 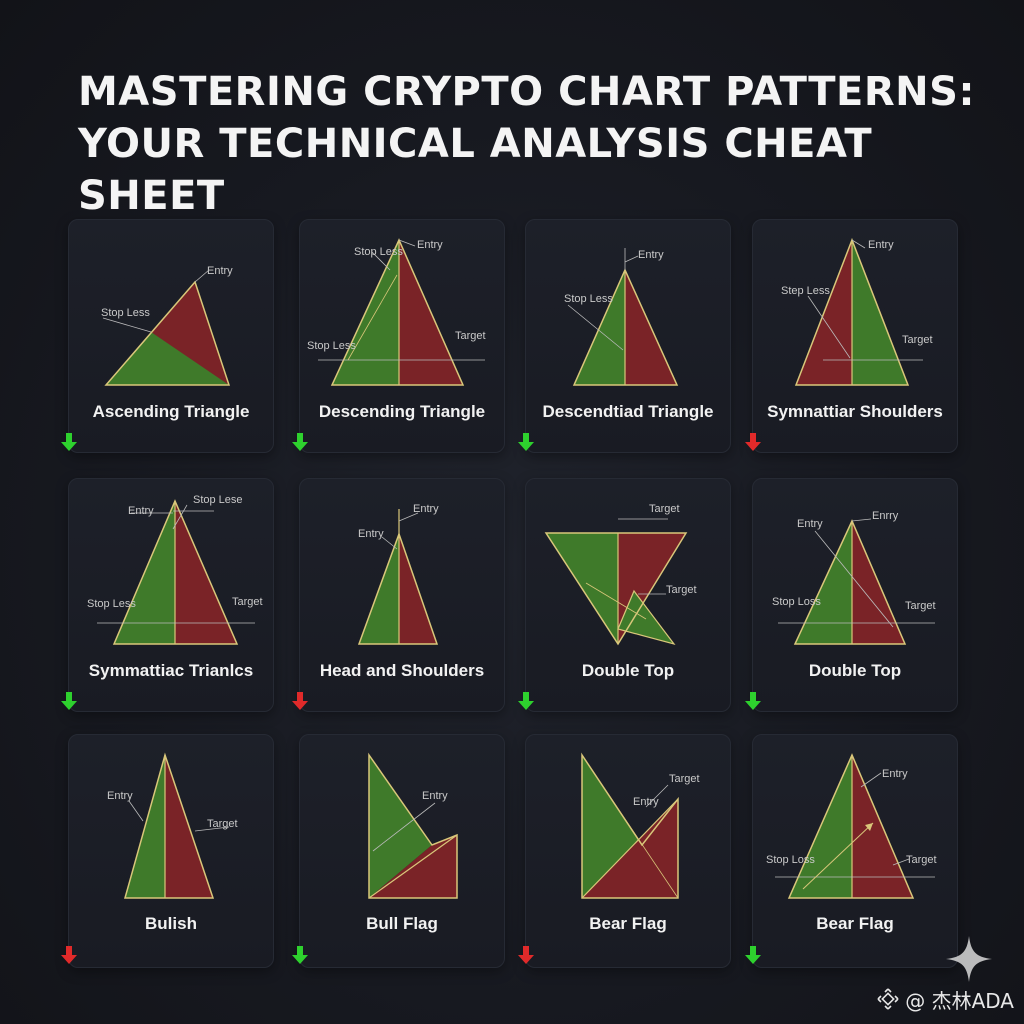 I want to click on pattern-card-bear-flag-2: Entry Stop Loss Target Bear Flag, so click(x=851, y=851).